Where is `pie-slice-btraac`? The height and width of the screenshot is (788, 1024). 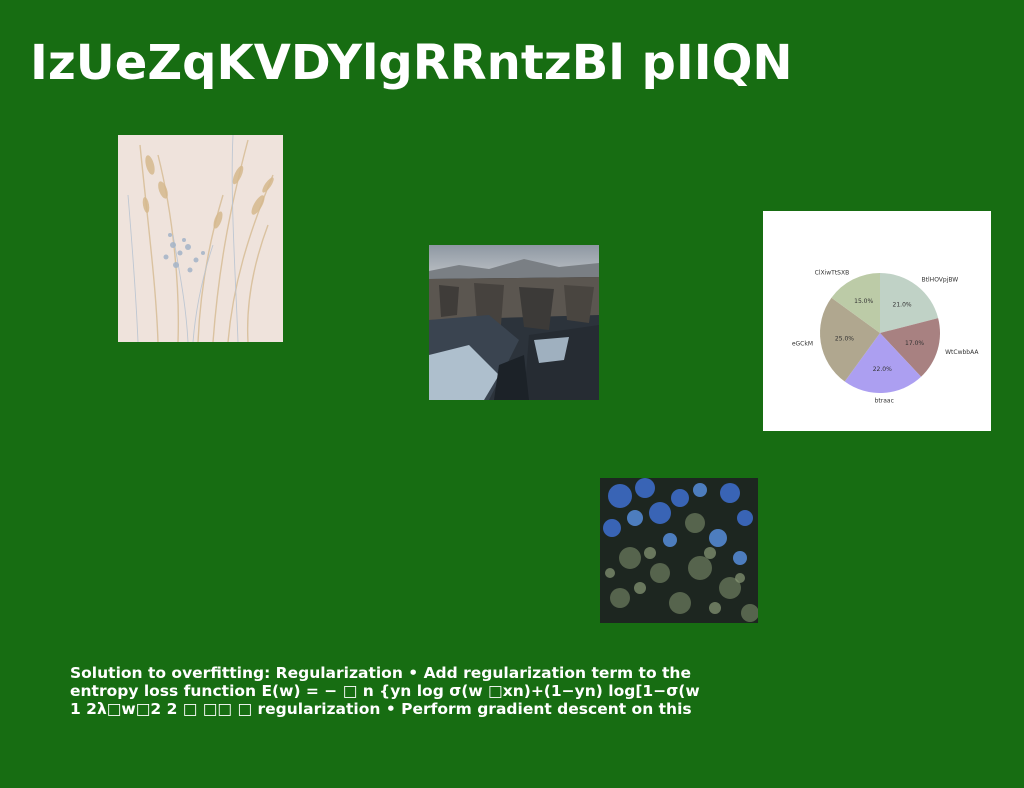 pie-slice-btraac is located at coordinates (883, 363).